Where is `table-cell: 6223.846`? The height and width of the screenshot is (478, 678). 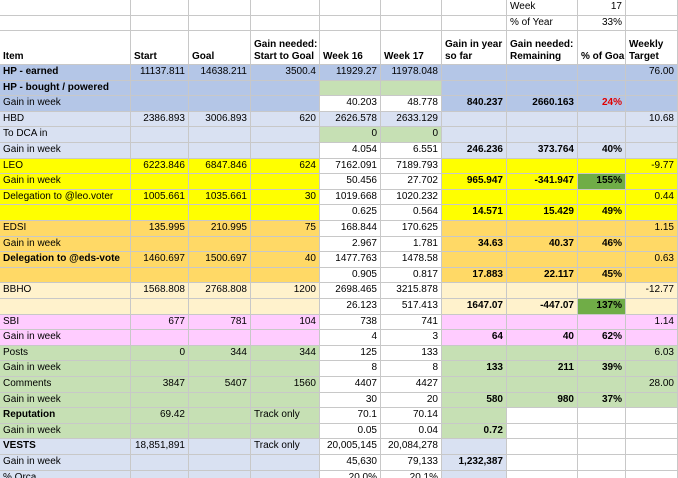
table-cell: 6223.846 is located at coordinates (160, 166).